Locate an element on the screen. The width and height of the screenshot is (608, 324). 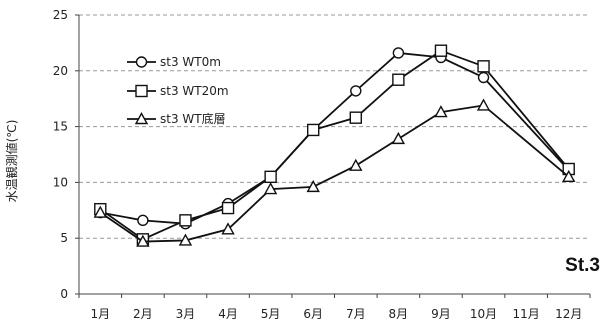
legend-entry: st3 WT20m is located at coordinates (178, 91).